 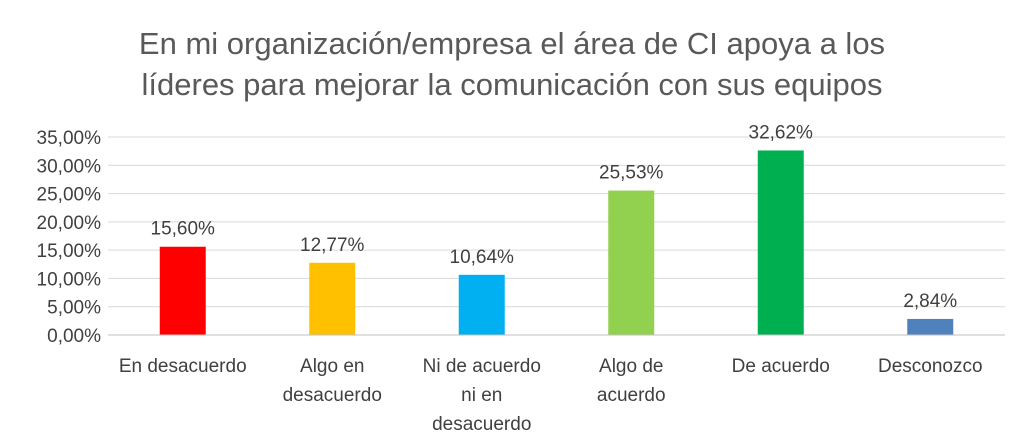 What do you see at coordinates (332, 245) in the screenshot?
I see `data-label: 12,77%` at bounding box center [332, 245].